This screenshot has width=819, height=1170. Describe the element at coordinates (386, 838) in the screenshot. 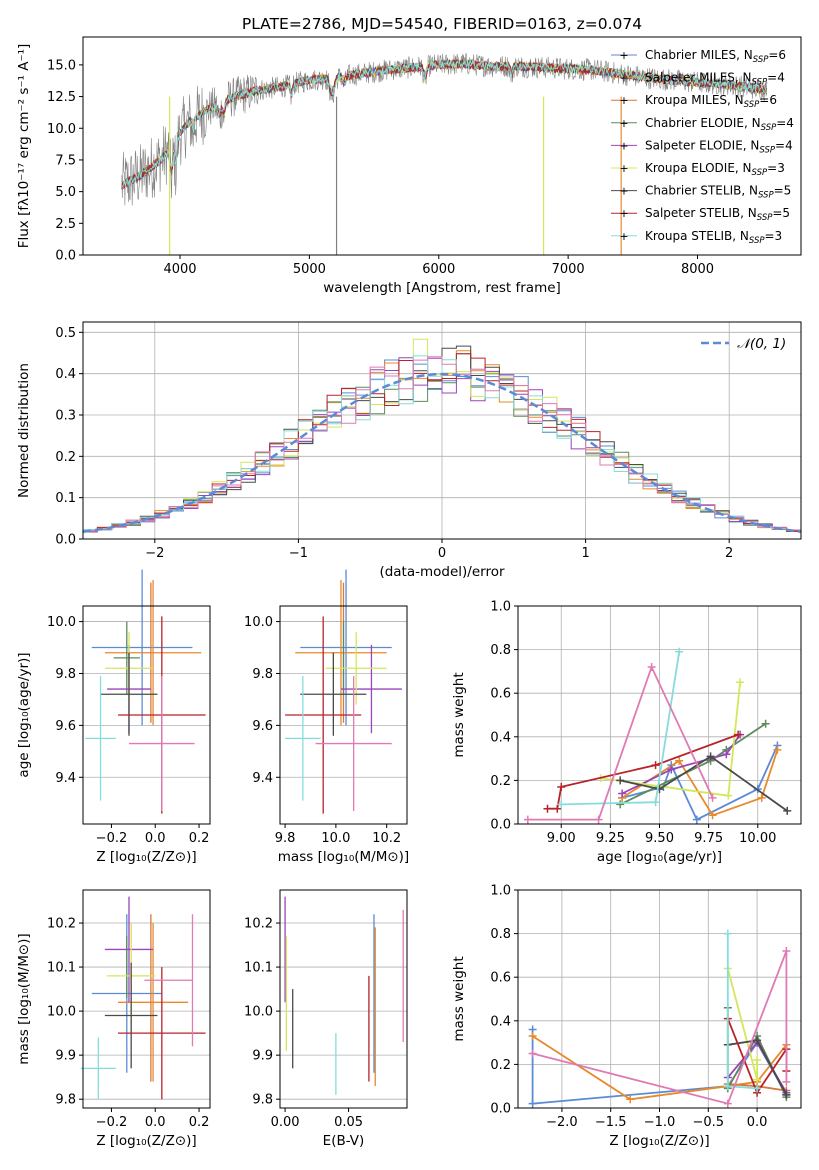

I see `x-tick-label: 10.2` at that location.